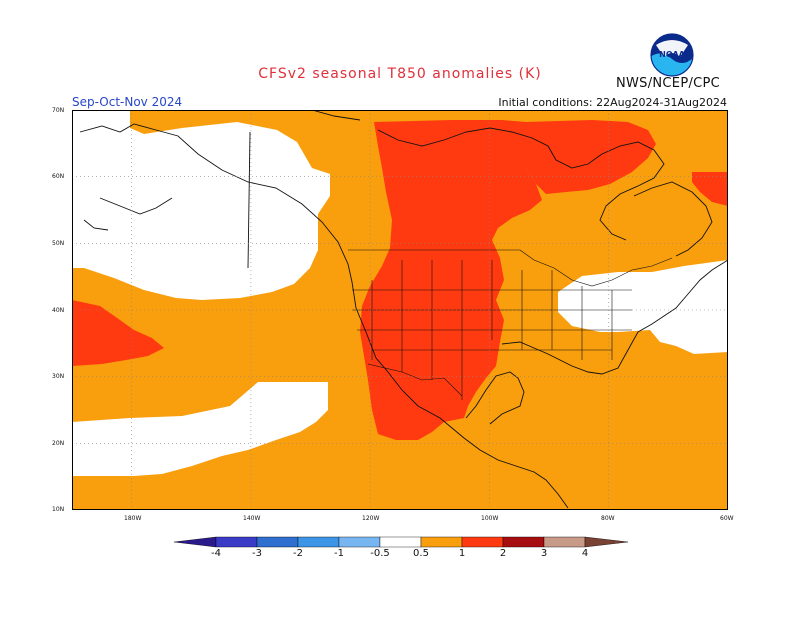 This screenshot has width=800, height=618. What do you see at coordinates (298, 553) in the screenshot?
I see `colorbar-tick-label: -2` at bounding box center [298, 553].